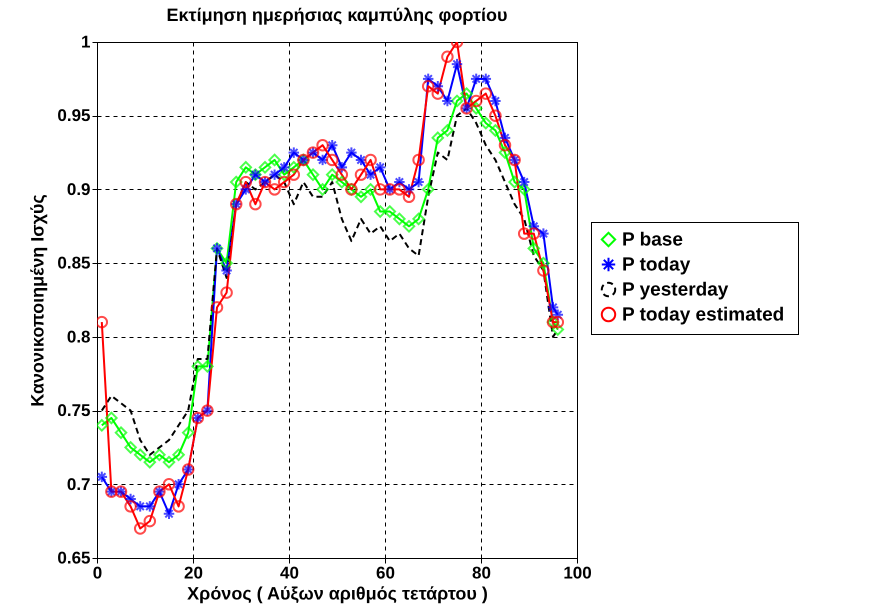 This screenshot has height=604, width=876. I want to click on y-tick-label: 0.9, so click(78, 189).